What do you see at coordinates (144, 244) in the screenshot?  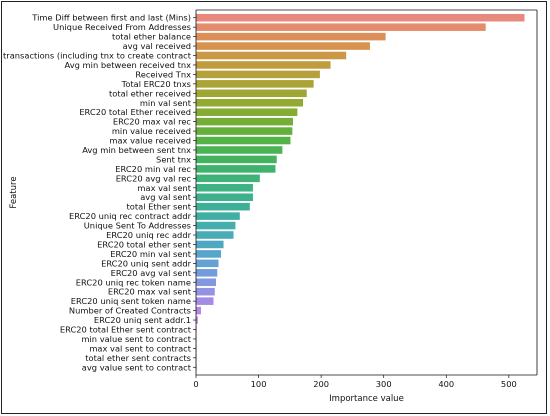 I see `y-tick-label: ERC20 total ether sent` at bounding box center [144, 244].